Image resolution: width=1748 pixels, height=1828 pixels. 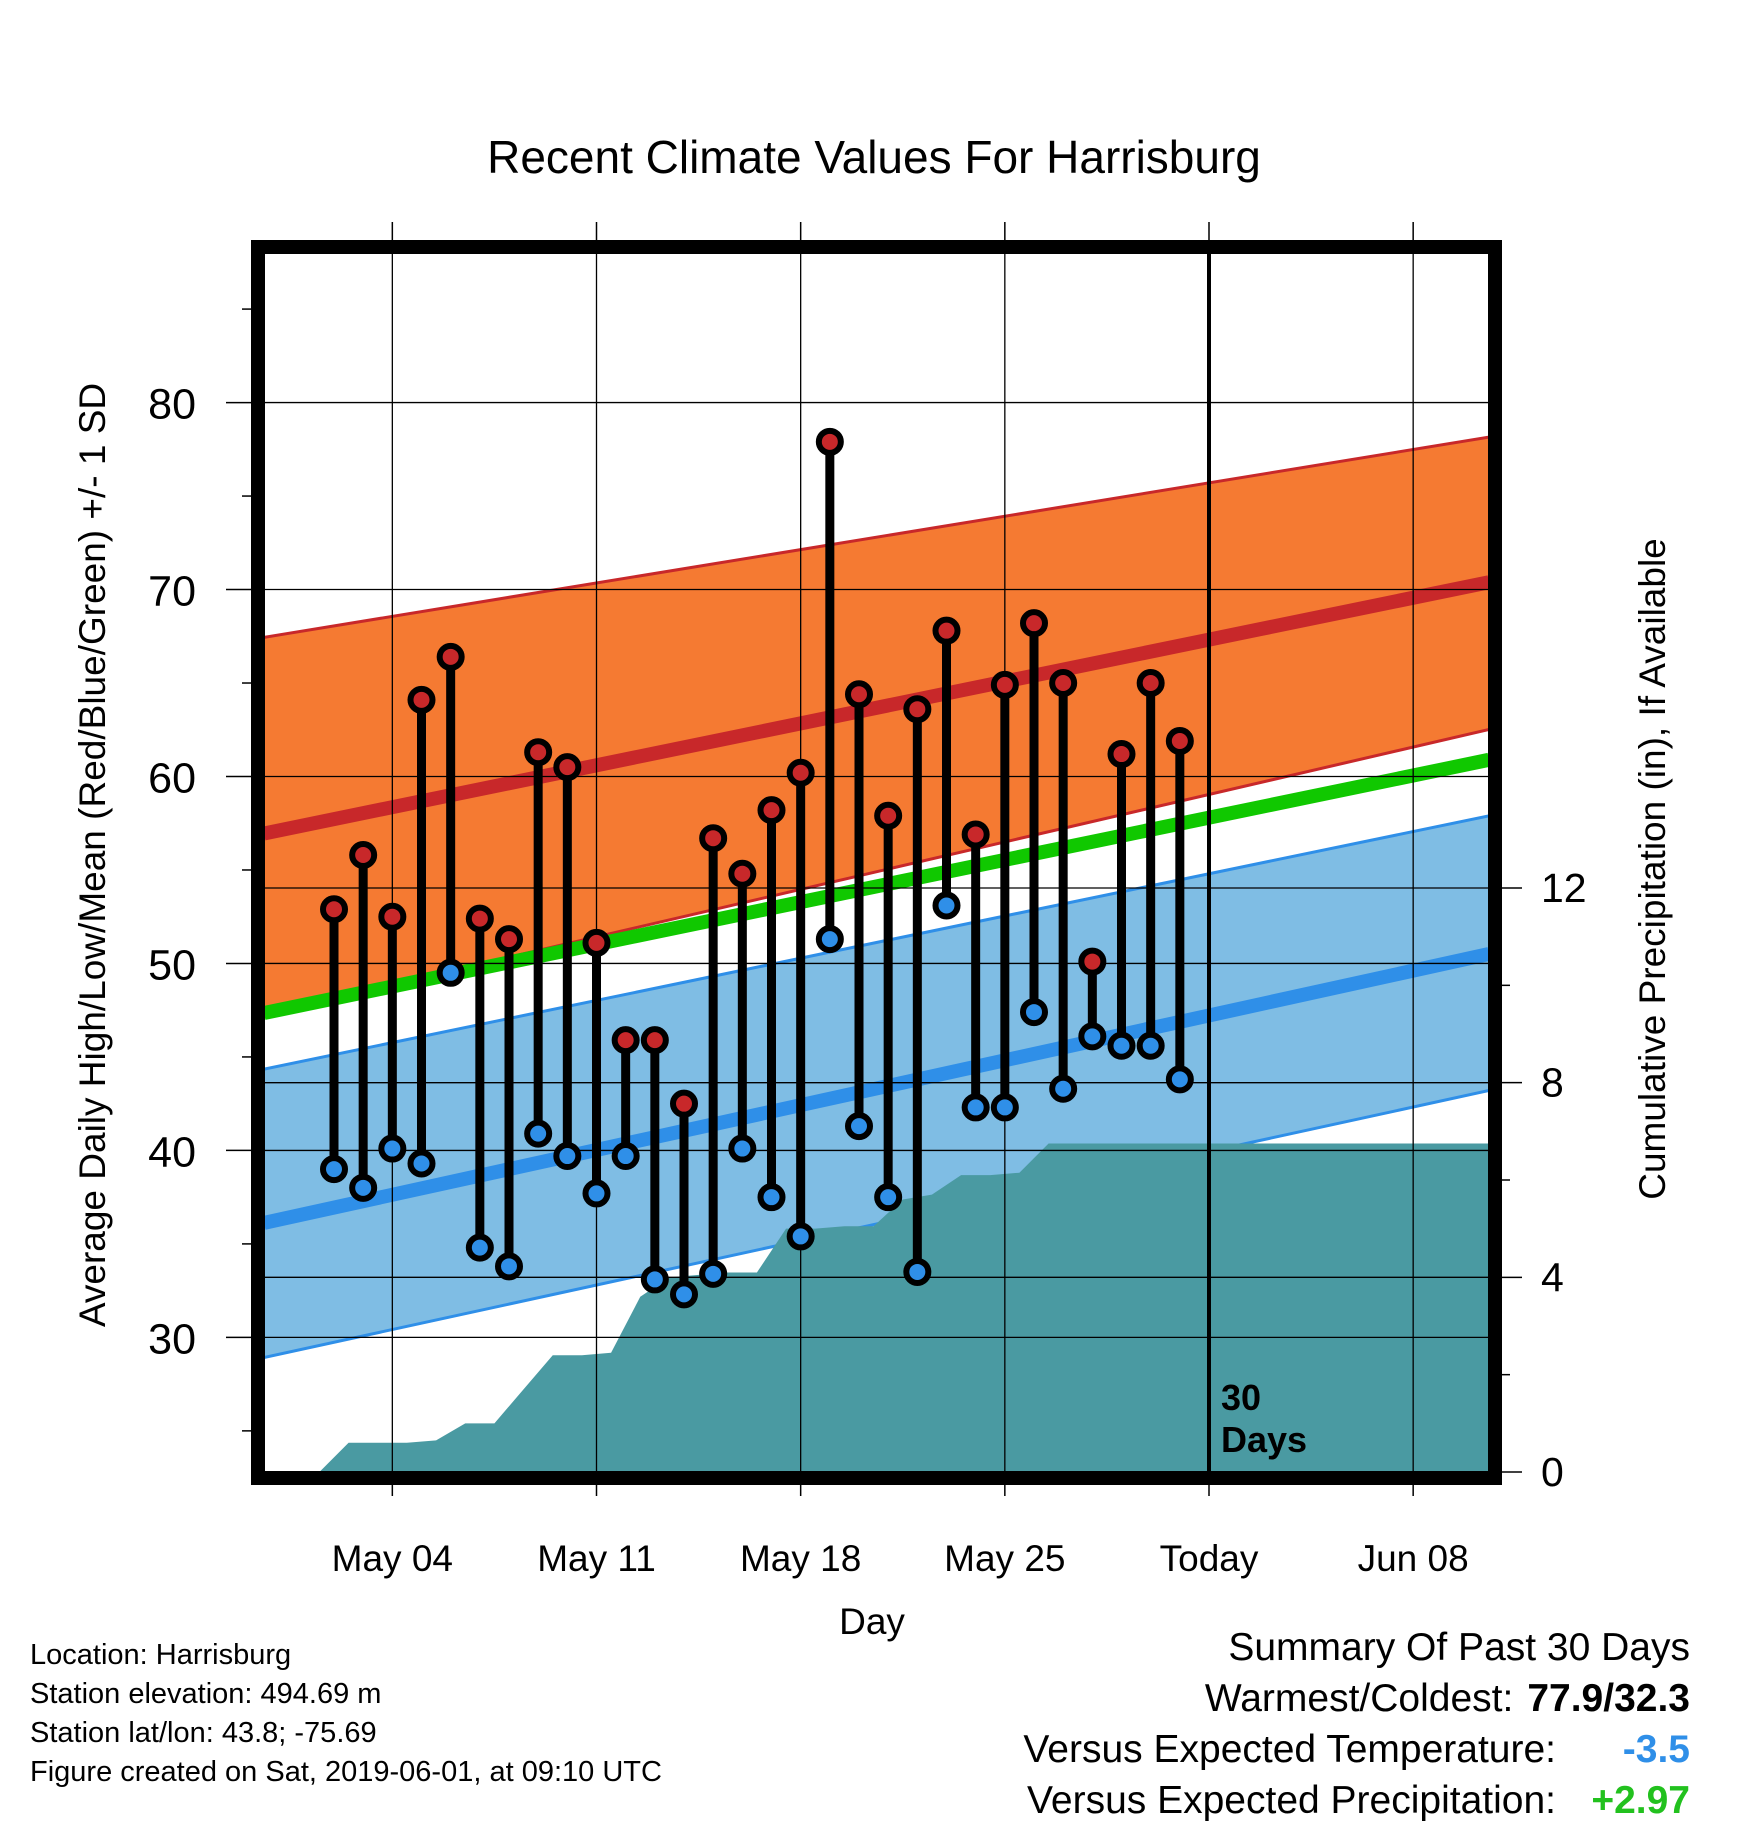 What do you see at coordinates (1608, 1698) in the screenshot?
I see `warmest-value: 77.9/32.3` at bounding box center [1608, 1698].